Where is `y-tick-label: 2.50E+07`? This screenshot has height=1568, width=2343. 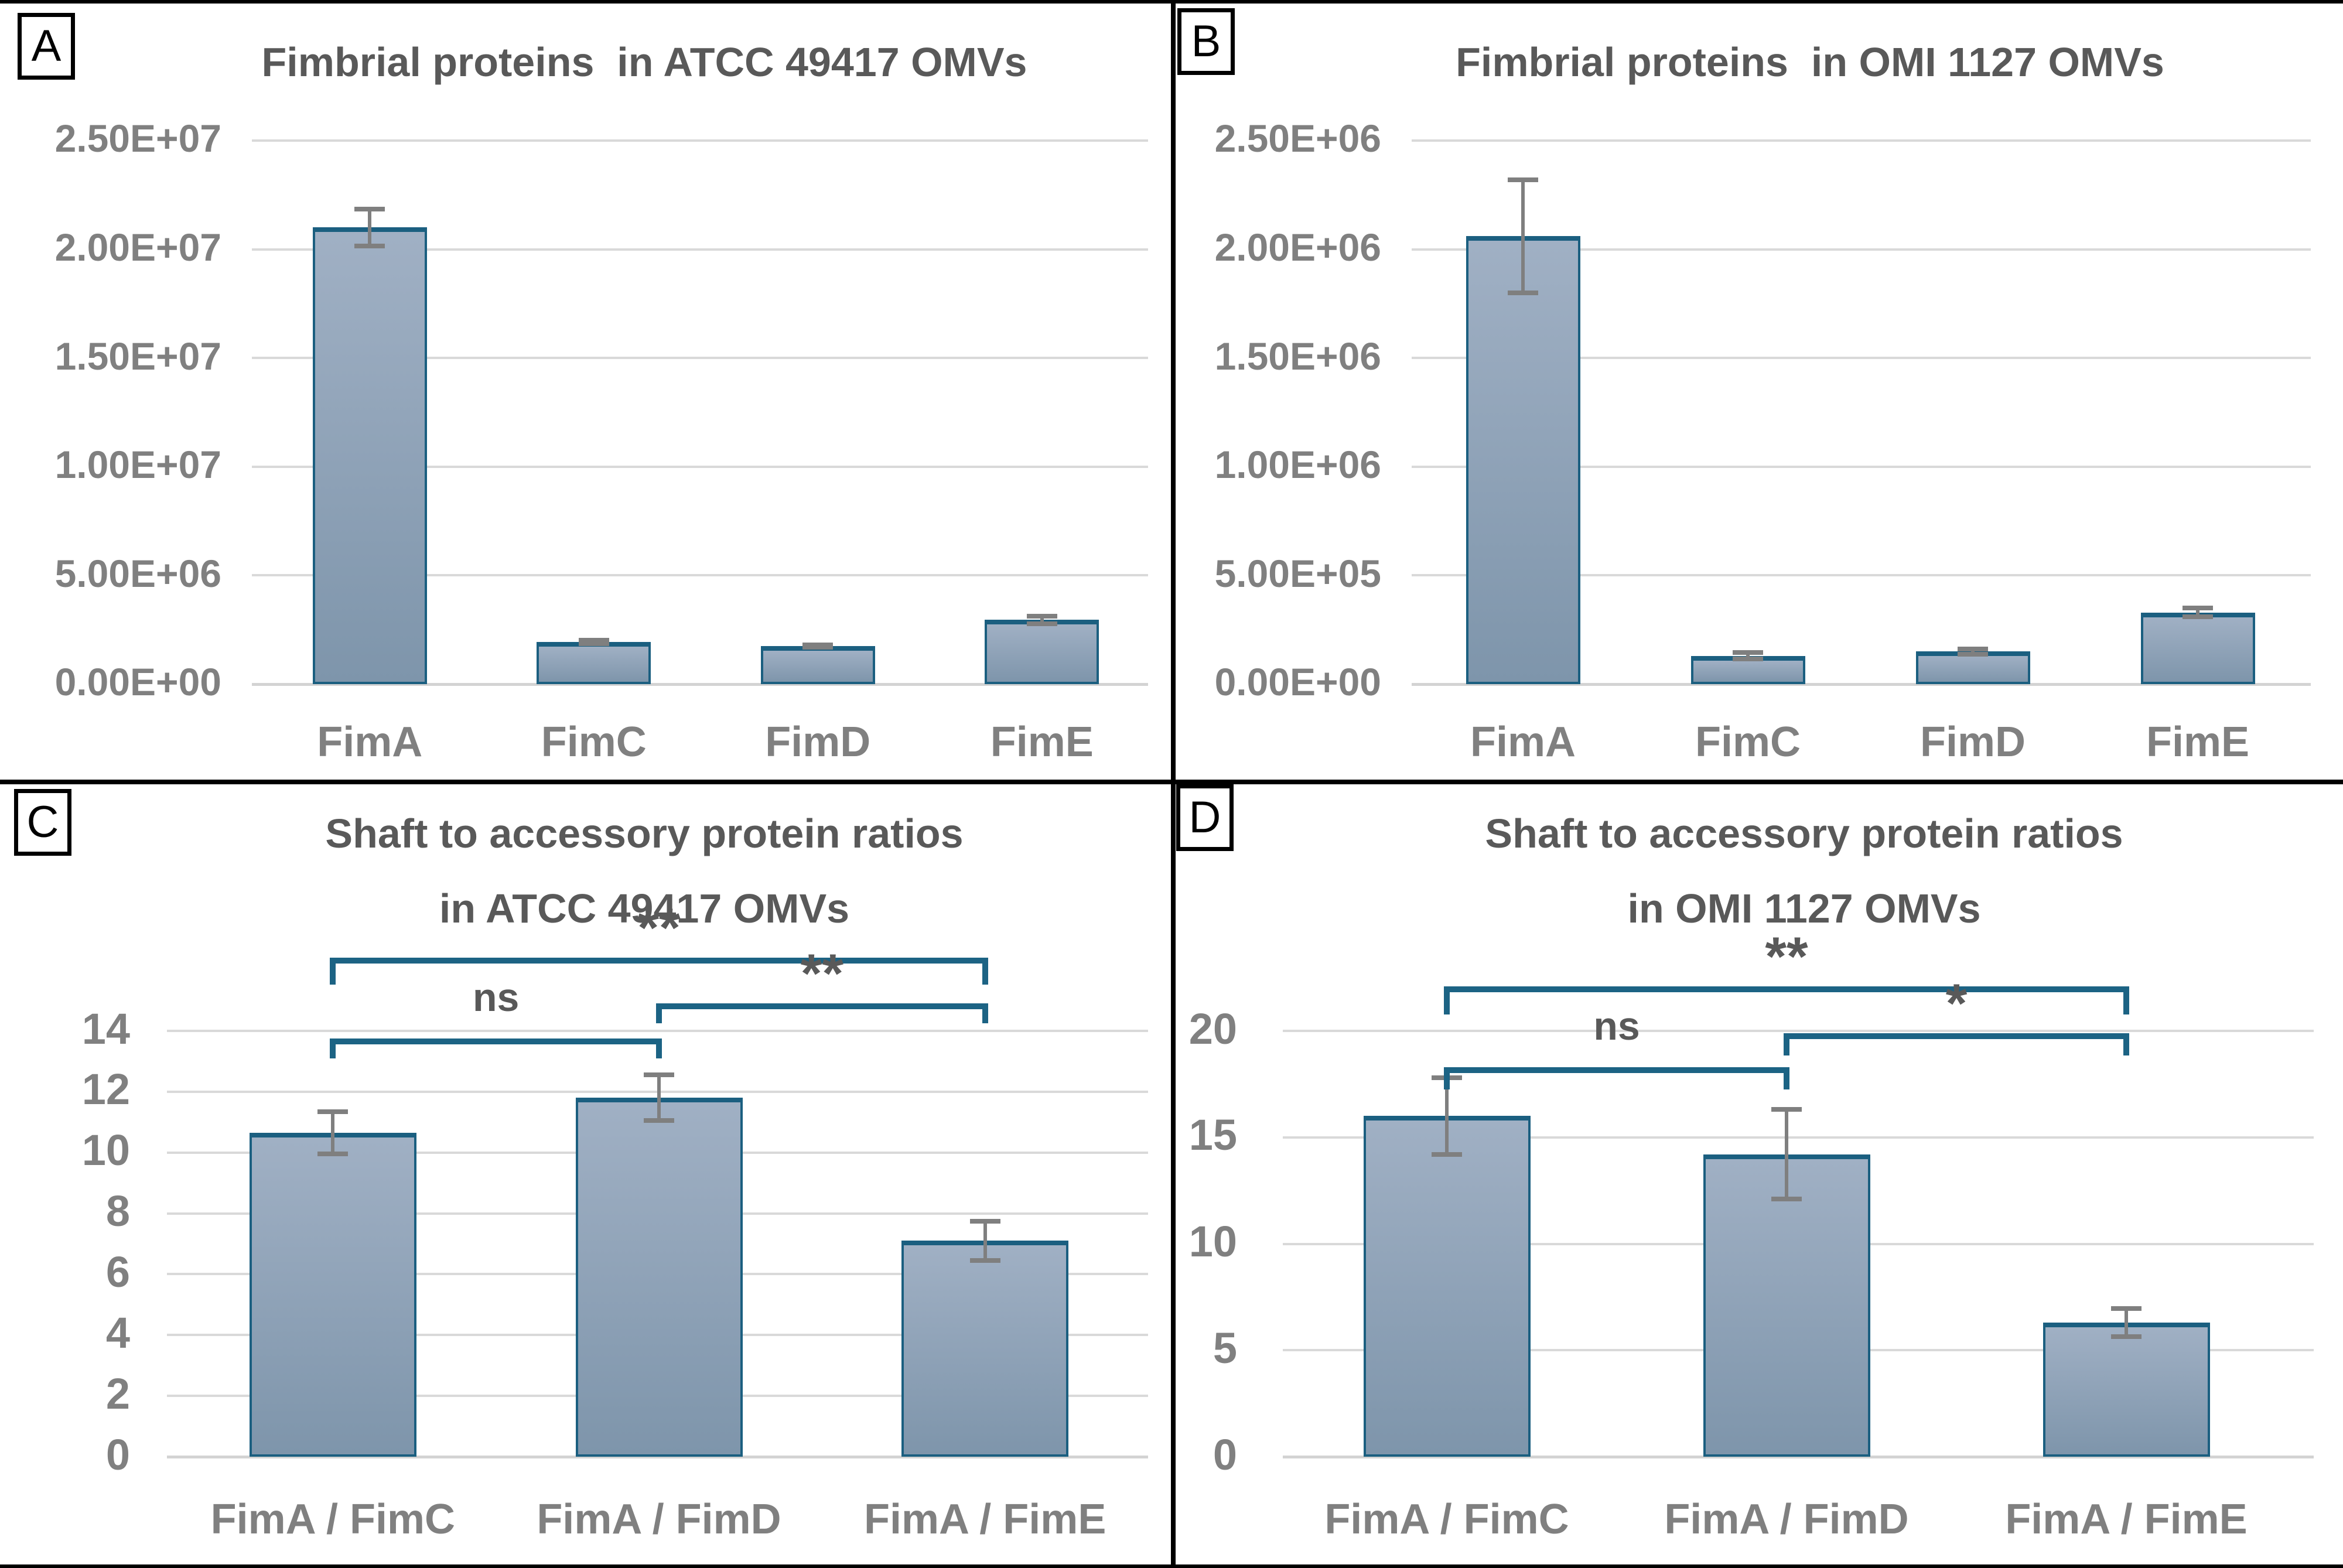 y-tick-label: 2.50E+07 is located at coordinates (137, 138).